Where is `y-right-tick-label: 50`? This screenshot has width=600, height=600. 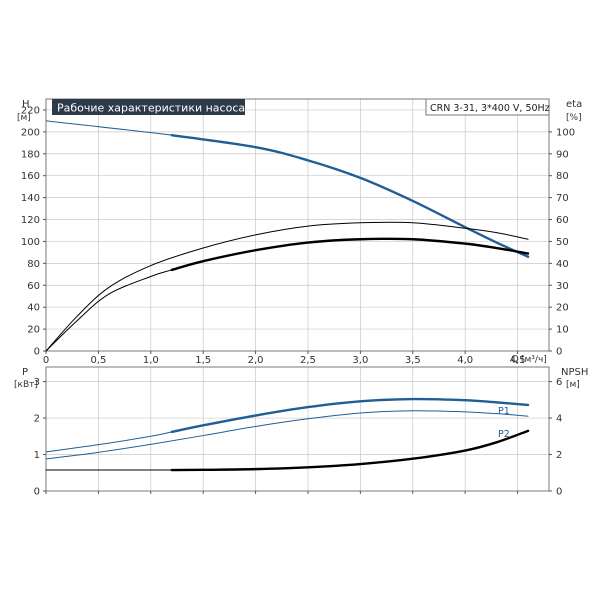 y-right-tick-label: 50 is located at coordinates (562, 242).